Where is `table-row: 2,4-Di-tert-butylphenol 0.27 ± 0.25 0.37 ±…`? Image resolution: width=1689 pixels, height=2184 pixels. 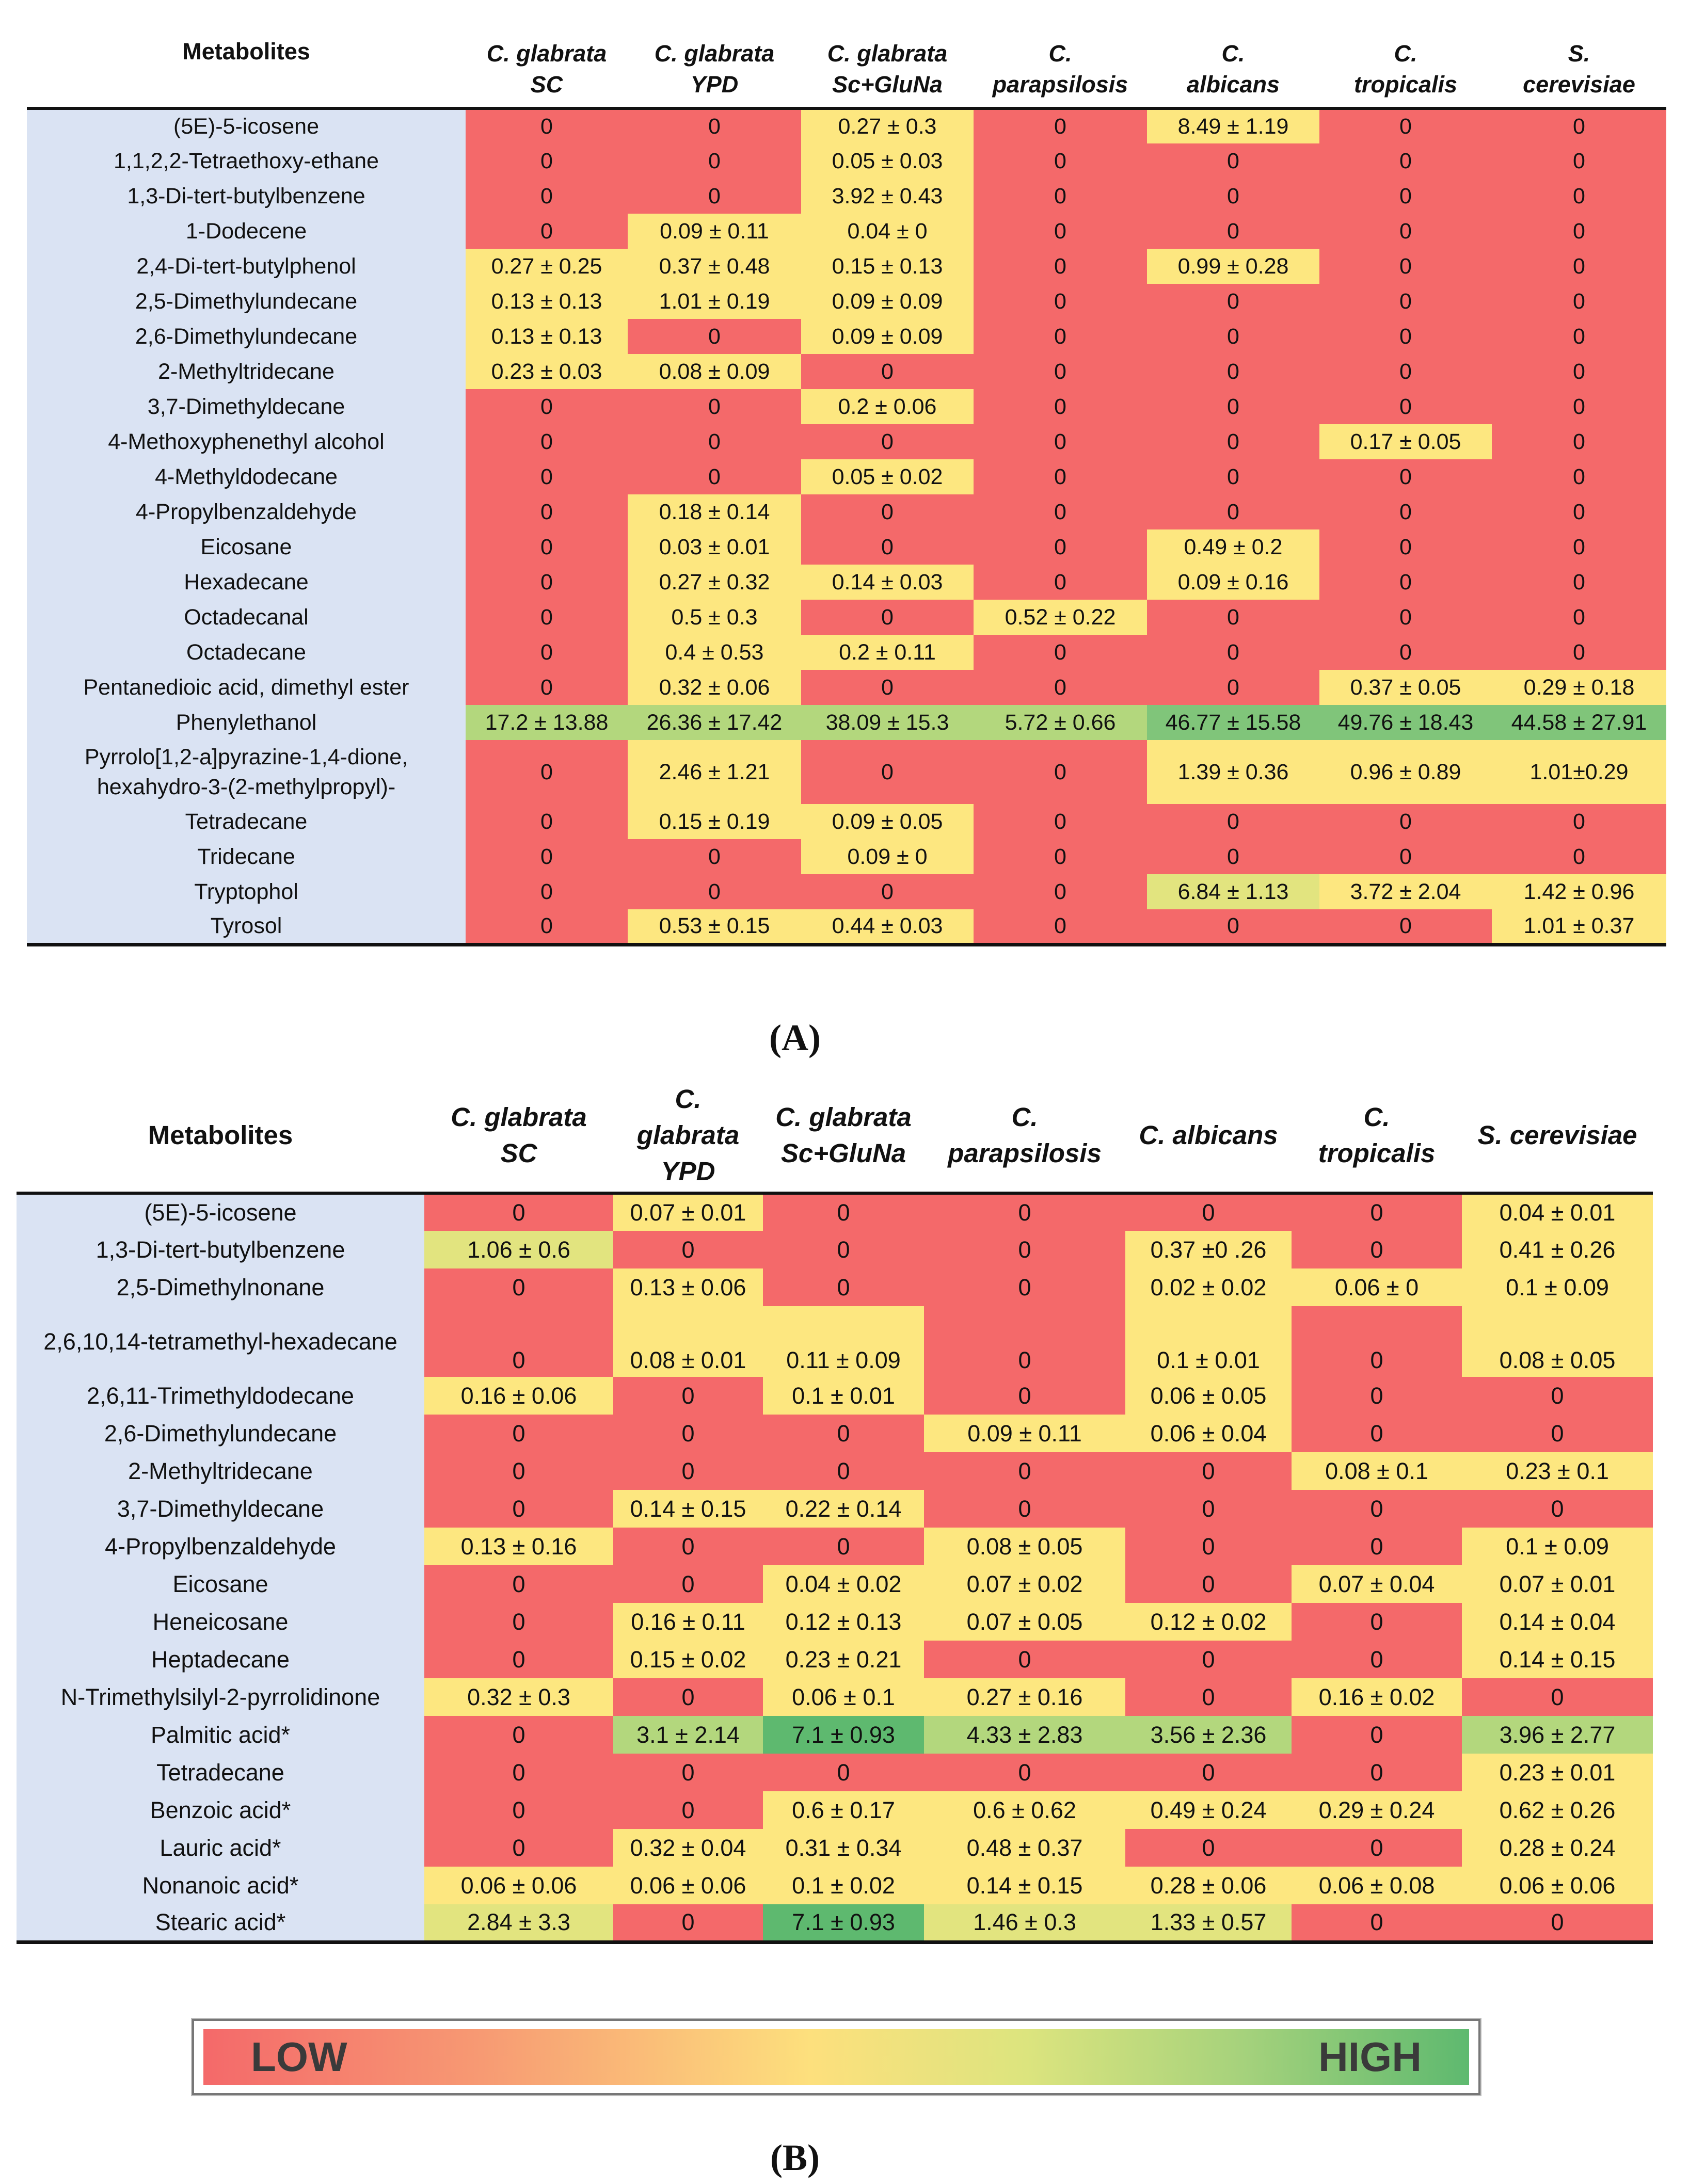 table-row: 2,4-Di-tert-butylphenol 0.27 ± 0.25 0.37 ±… is located at coordinates (847, 267).